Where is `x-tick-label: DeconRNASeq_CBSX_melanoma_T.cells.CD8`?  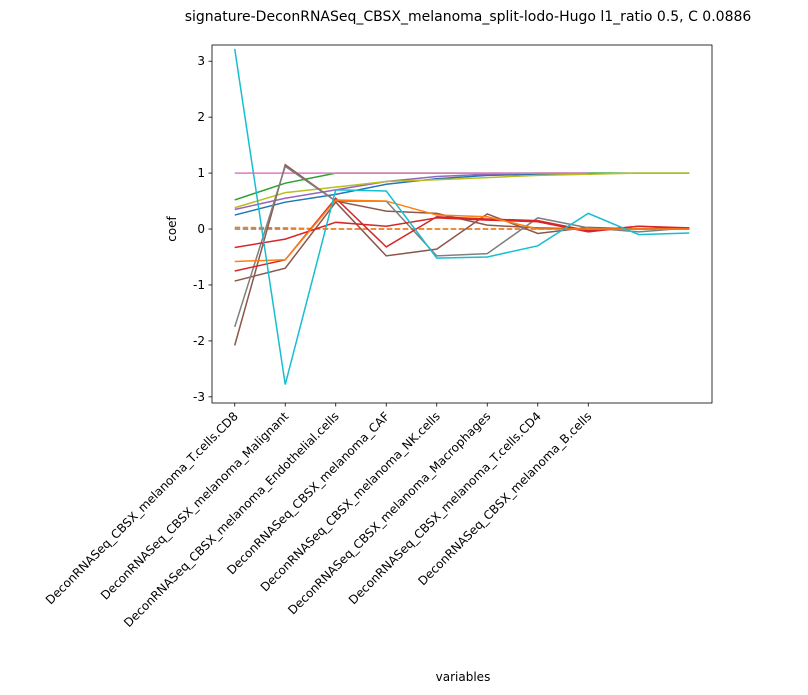
x-tick-label: DeconRNASeq_CBSX_melanoma_T.cells.CD8 is located at coordinates (142, 508).